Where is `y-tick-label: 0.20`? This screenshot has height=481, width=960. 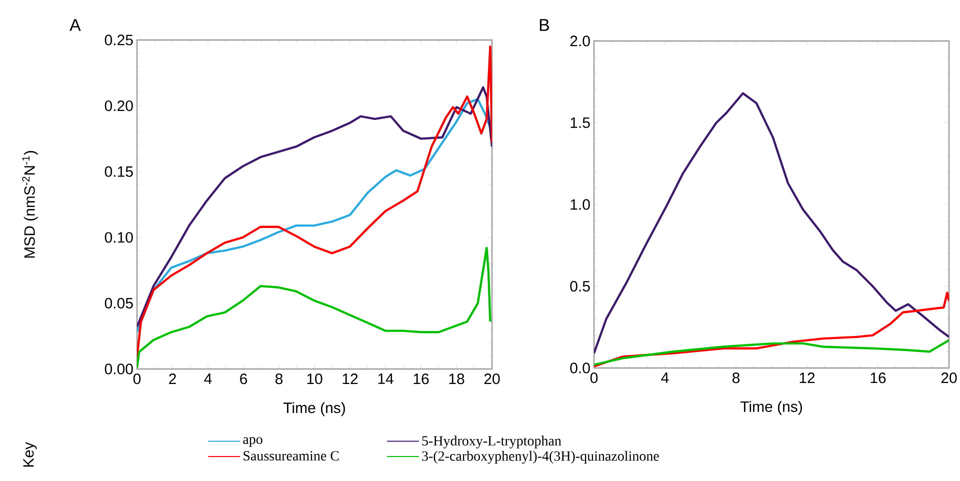 y-tick-label: 0.20 is located at coordinates (118, 106).